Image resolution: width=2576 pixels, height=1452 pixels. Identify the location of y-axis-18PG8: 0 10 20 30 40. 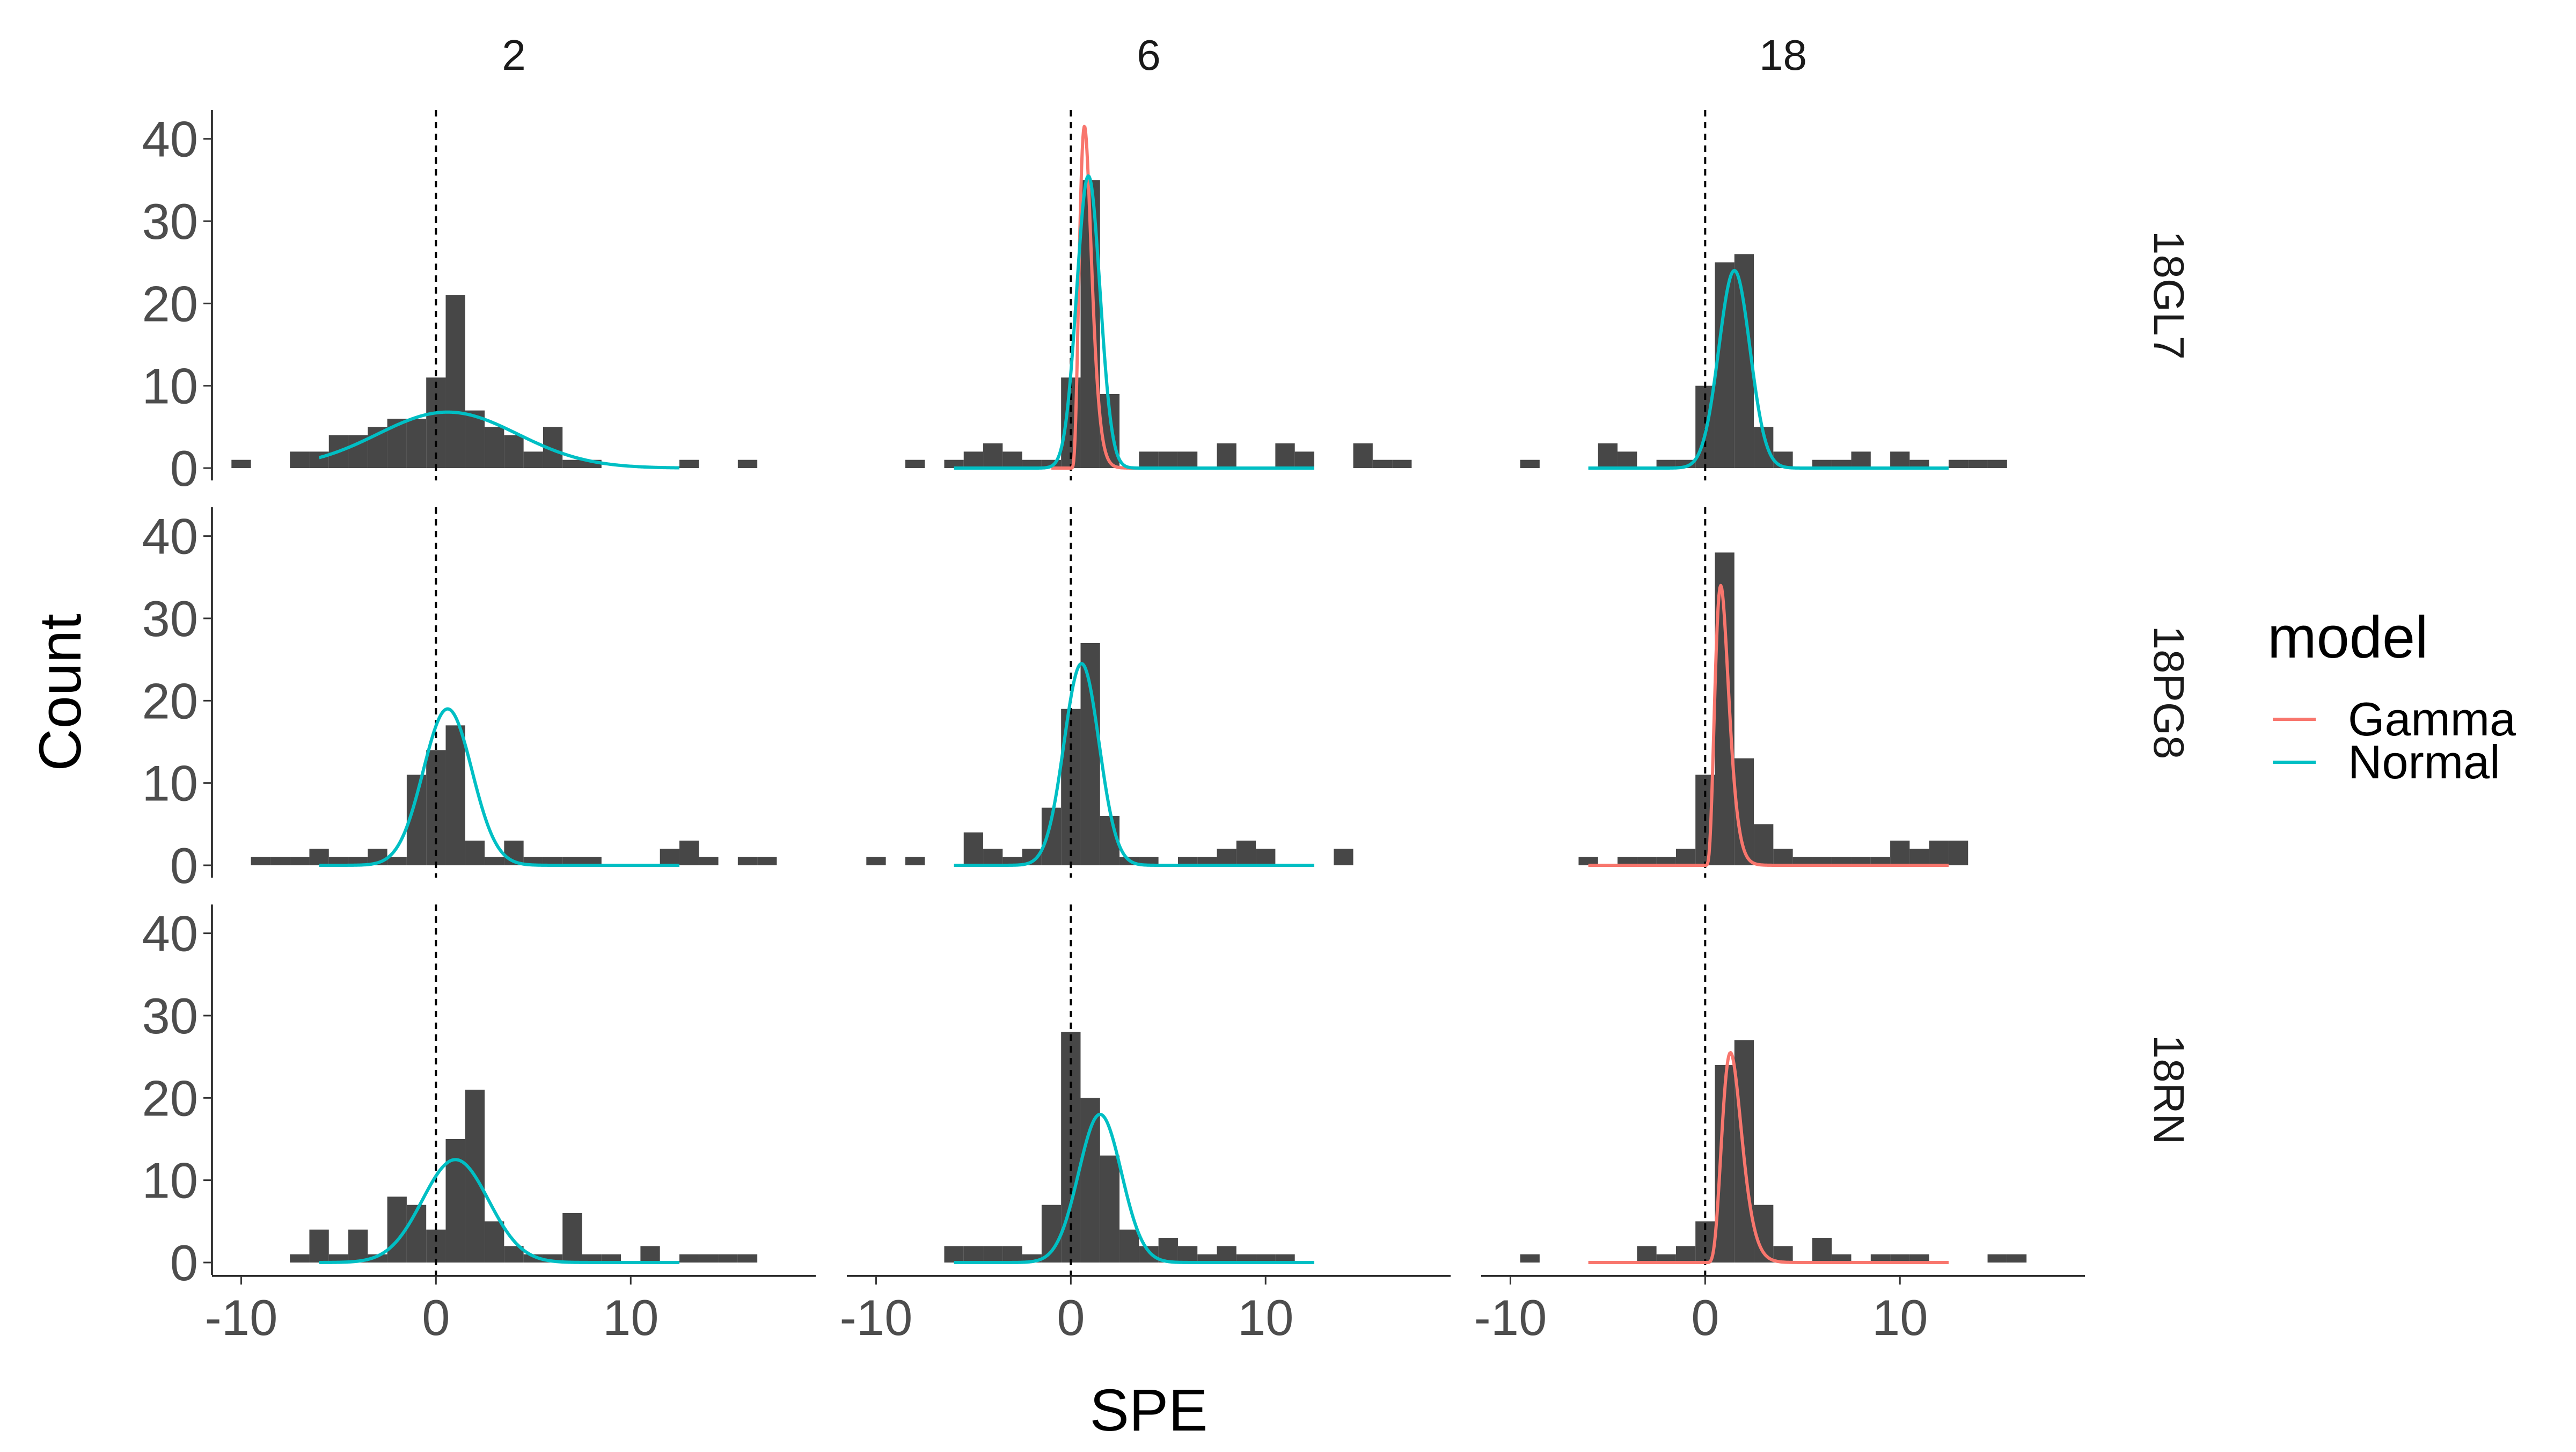
(177, 700).